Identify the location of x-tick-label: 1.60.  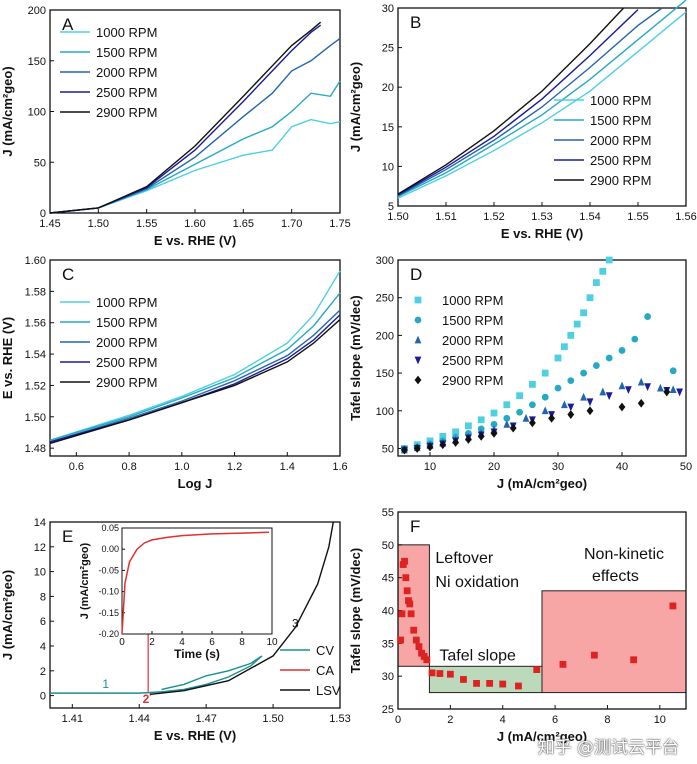
(194, 224).